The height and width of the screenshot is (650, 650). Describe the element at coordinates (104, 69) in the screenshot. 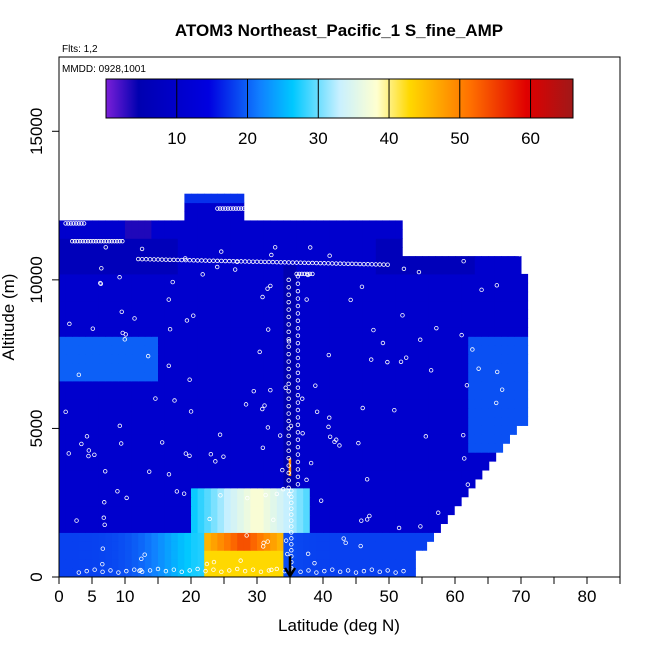

I see `date-label: MMDD: 0928,1001` at that location.